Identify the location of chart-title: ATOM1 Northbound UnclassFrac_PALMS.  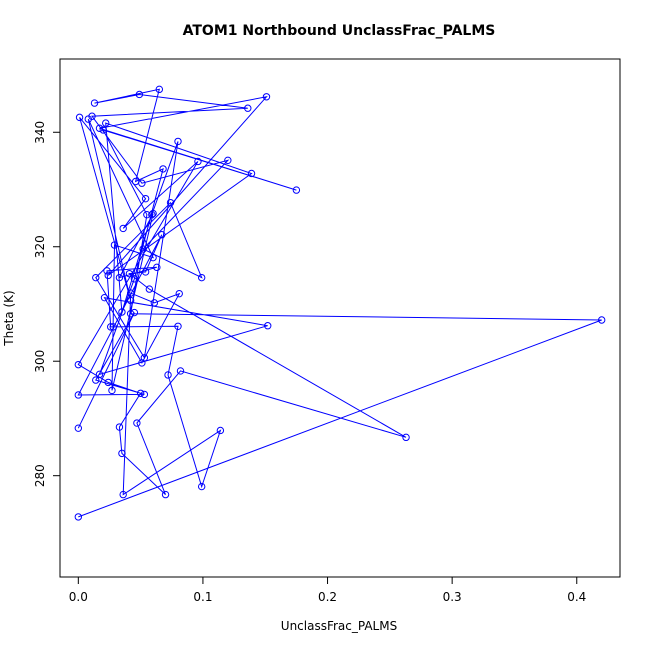
(339, 31).